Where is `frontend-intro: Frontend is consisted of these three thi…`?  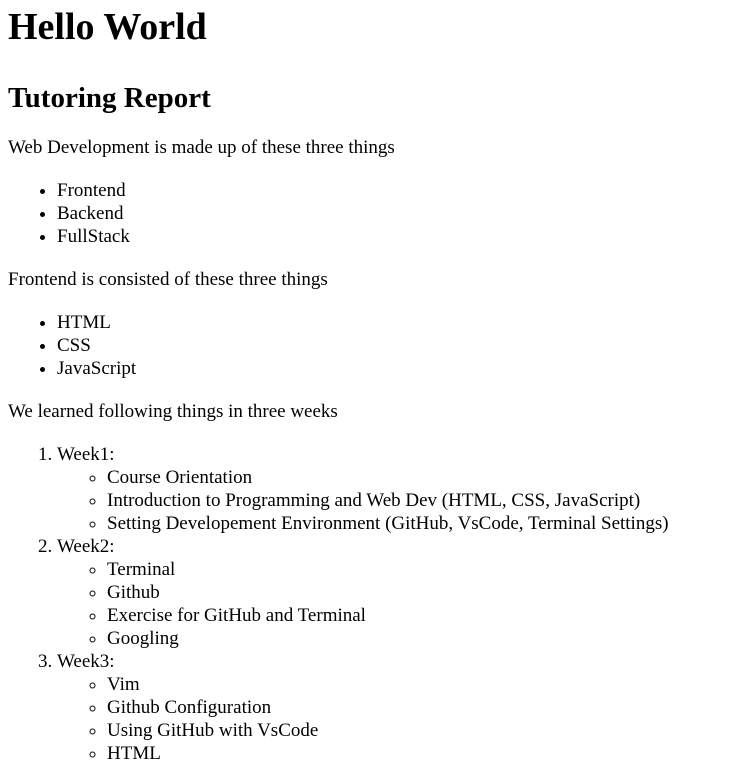
frontend-intro: Frontend is consisted of these three thi… is located at coordinates (168, 279).